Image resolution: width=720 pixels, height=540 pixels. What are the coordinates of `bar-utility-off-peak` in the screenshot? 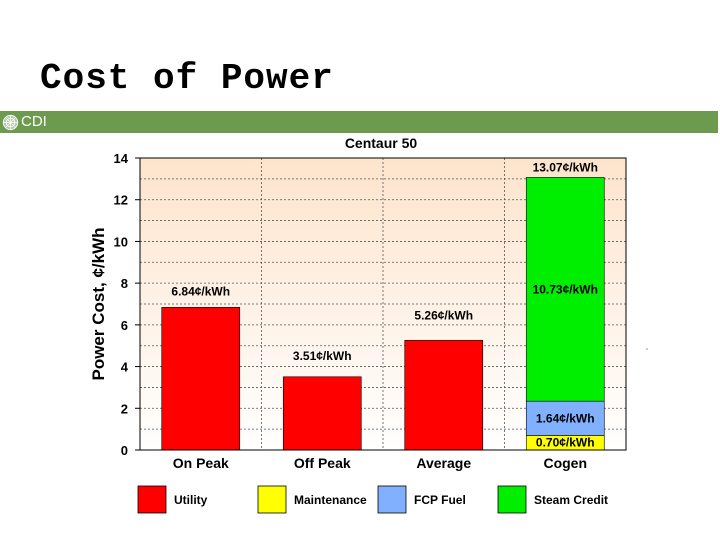 It's located at (322, 413).